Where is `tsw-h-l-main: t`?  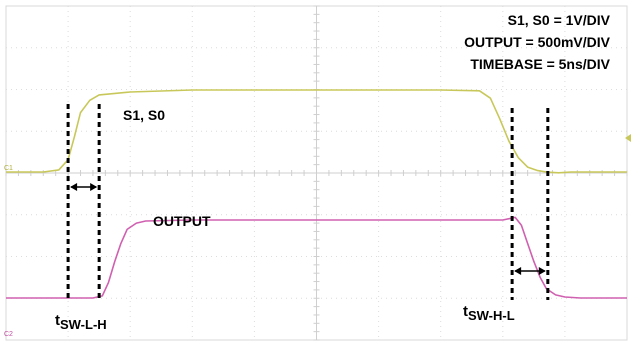 tsw-h-l-main: t is located at coordinates (465, 311).